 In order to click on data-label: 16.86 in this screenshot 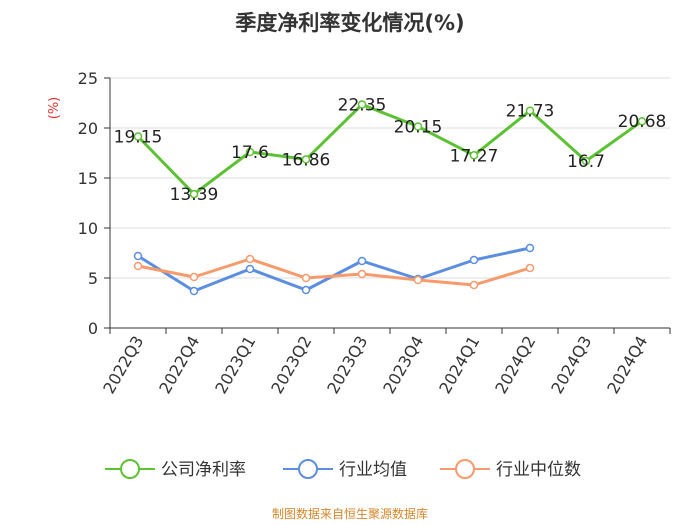, I will do `click(306, 160)`.